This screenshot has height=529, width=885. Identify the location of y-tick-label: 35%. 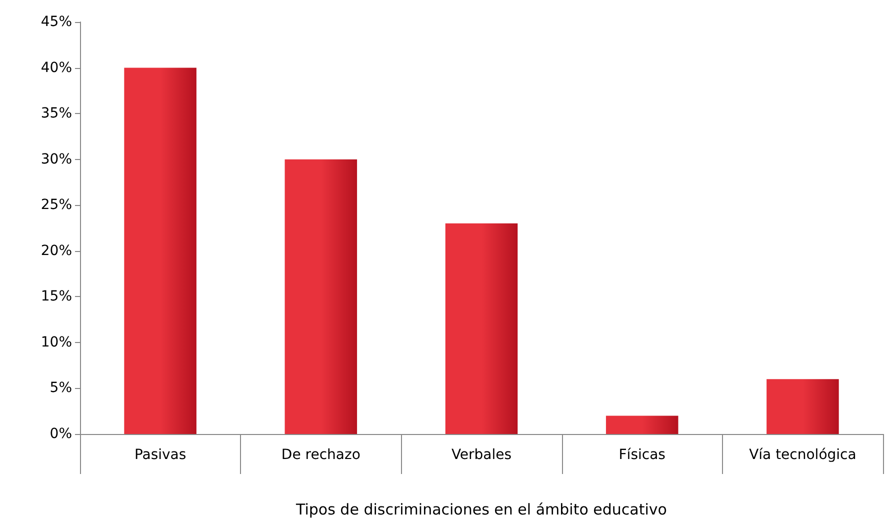
(56, 114).